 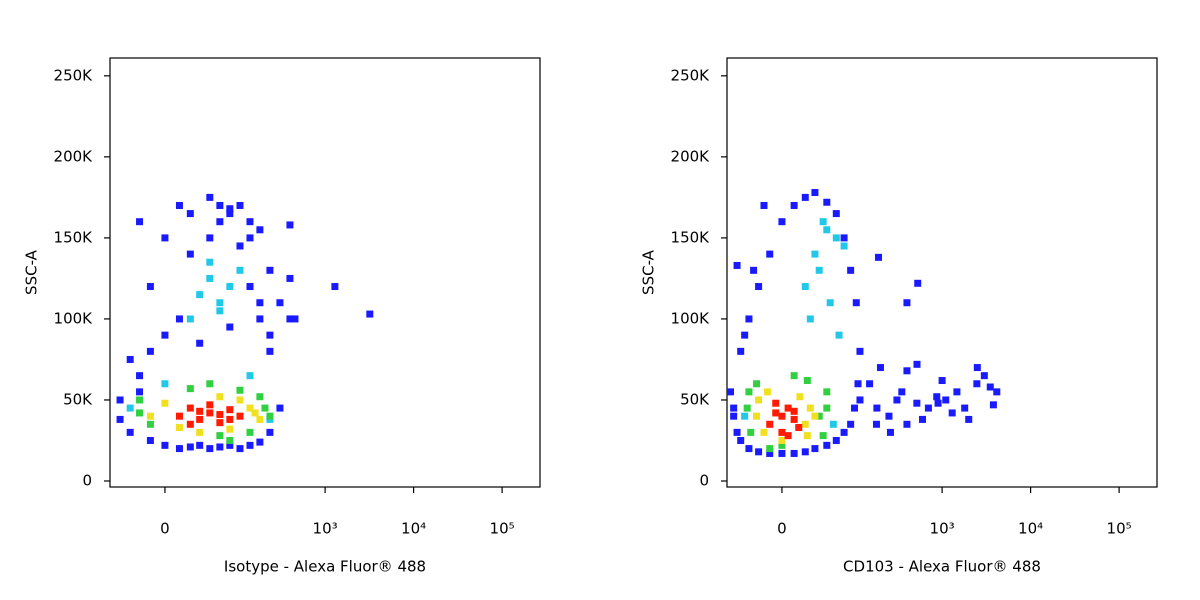 What do you see at coordinates (78, 399) in the screenshot?
I see `y-tick-label: 50K` at bounding box center [78, 399].